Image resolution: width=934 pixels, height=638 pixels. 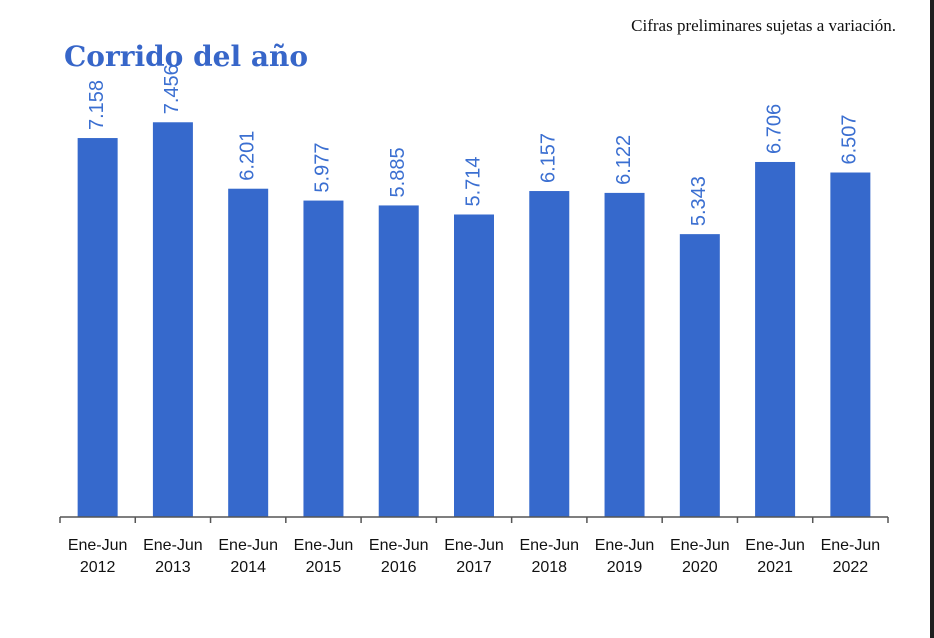 I want to click on category-label-2021: Ene-Jun 2021, so click(x=775, y=556).